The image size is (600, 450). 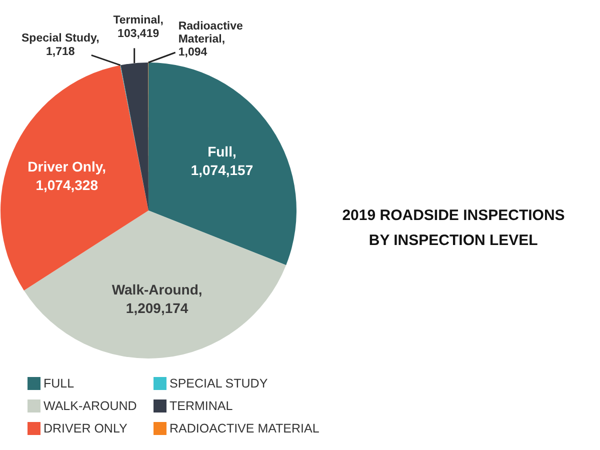 What do you see at coordinates (138, 27) in the screenshot?
I see `data-label: Terminal, 103,419` at bounding box center [138, 27].